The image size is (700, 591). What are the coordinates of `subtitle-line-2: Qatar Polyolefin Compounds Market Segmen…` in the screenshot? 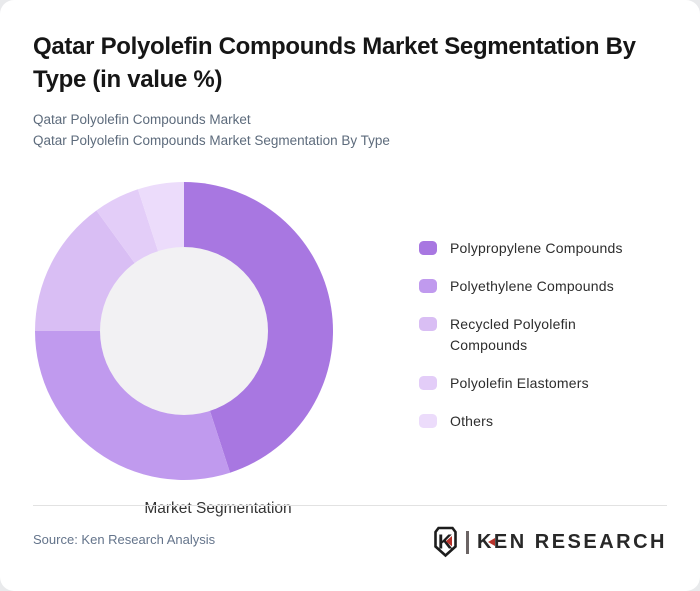 It's located at (211, 140).